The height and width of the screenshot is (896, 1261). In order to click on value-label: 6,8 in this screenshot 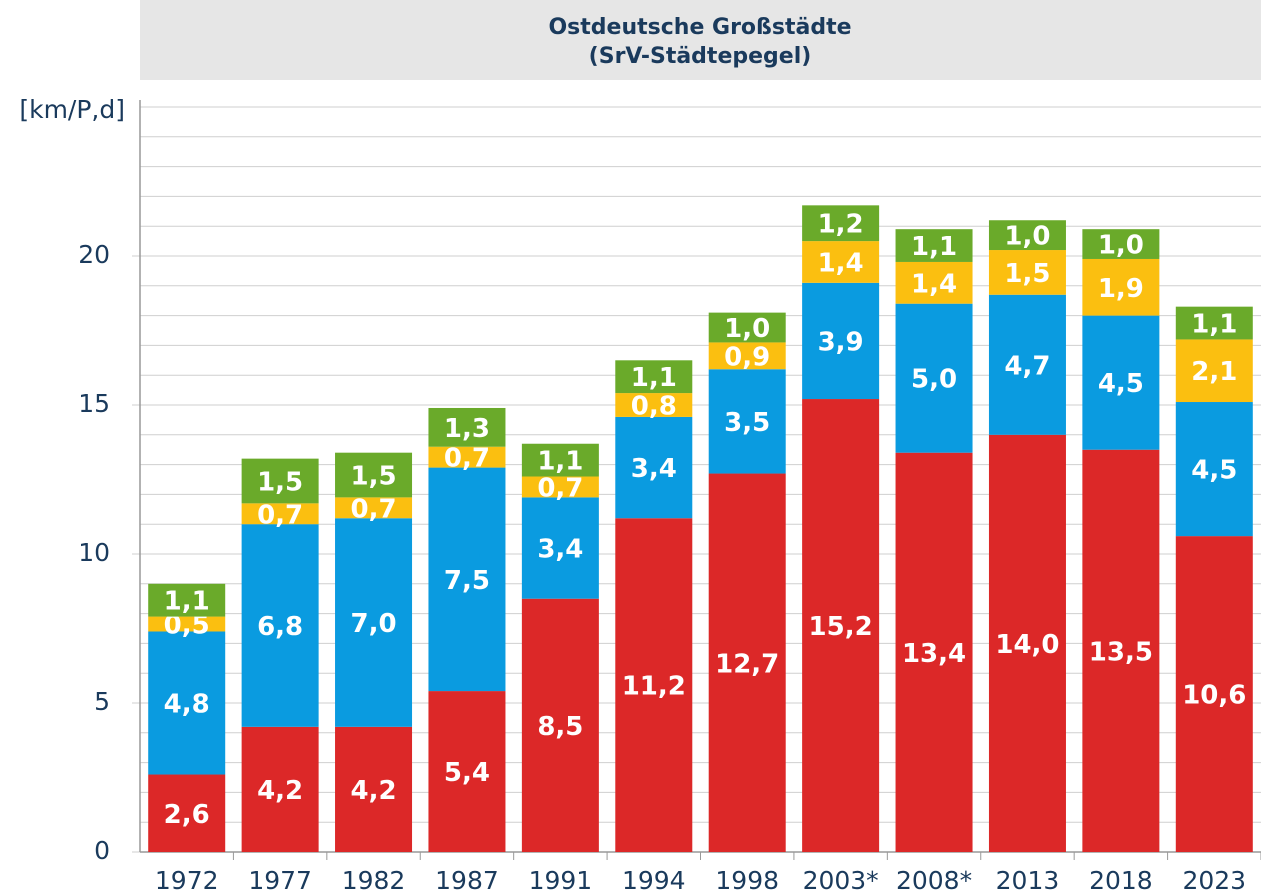, I will do `click(280, 627)`.